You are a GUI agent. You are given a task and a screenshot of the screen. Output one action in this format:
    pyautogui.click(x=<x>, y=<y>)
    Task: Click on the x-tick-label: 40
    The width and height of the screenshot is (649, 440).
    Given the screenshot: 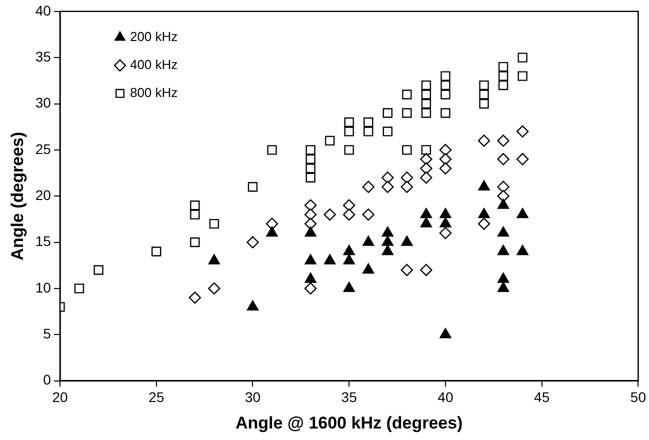 What is the action you would take?
    pyautogui.click(x=446, y=397)
    